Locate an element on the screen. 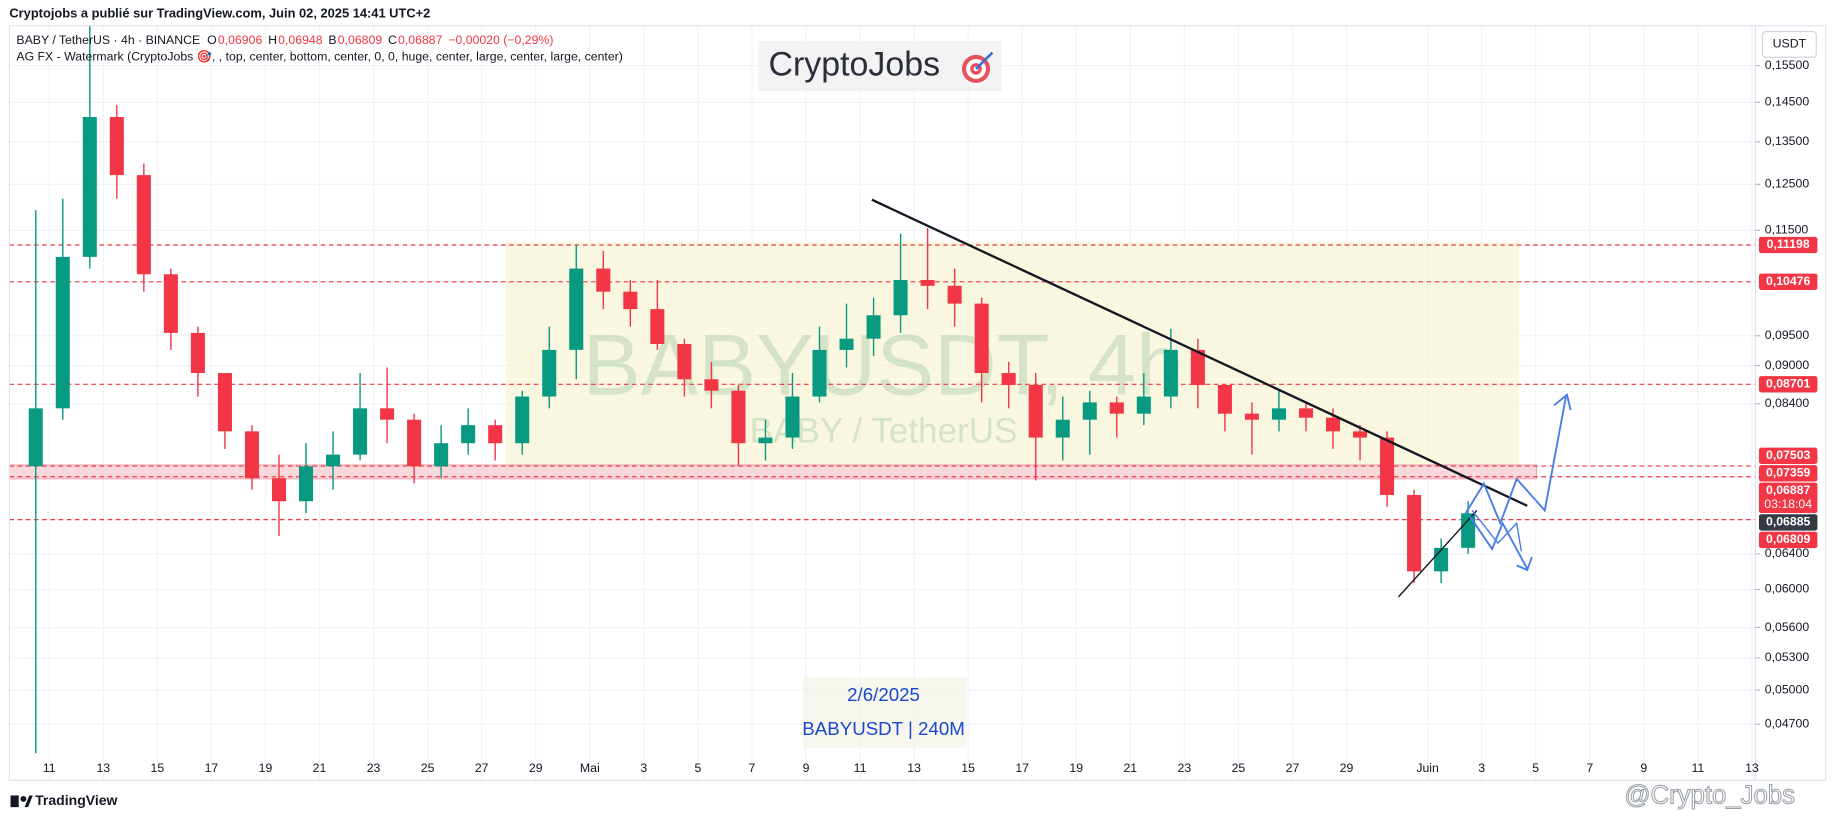 The width and height of the screenshot is (1835, 820). y-tick-label: 0,06400 is located at coordinates (1787, 553).